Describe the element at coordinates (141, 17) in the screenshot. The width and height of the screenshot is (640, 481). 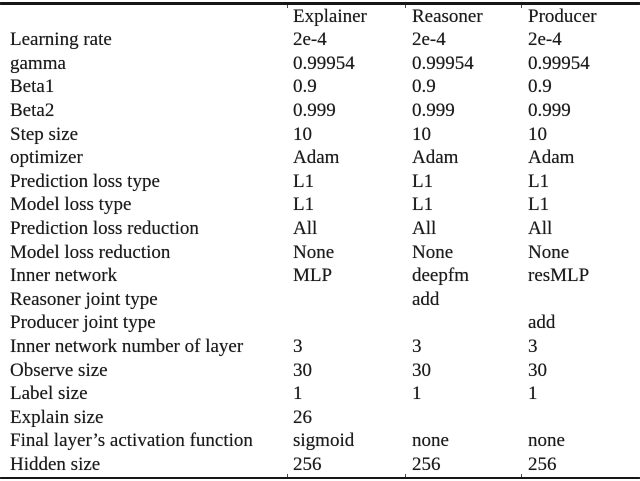
I see `header-spacer` at that location.